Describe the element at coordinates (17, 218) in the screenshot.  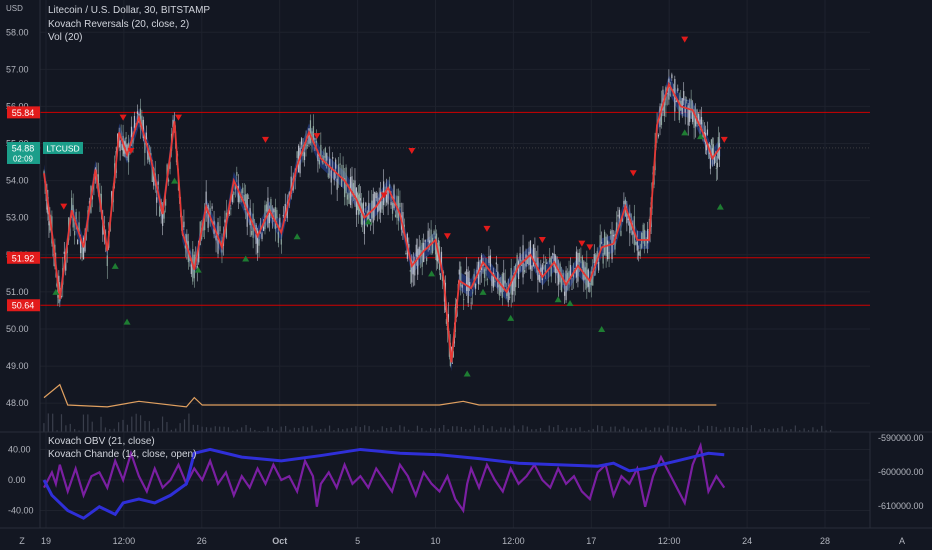
I see `y-tick-label: 53.00` at that location.